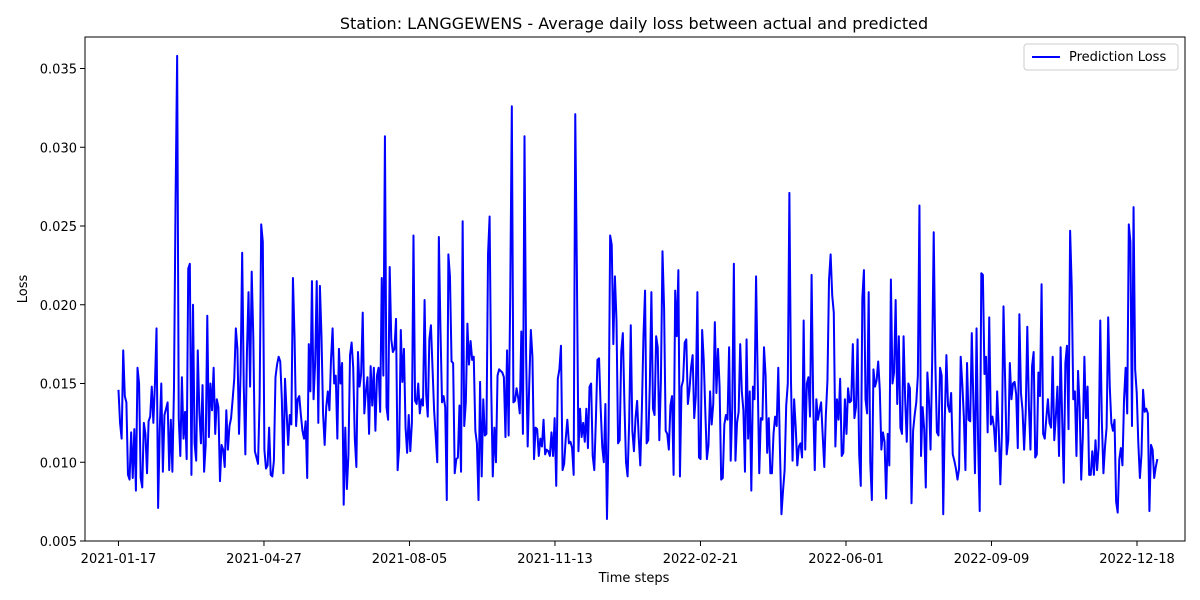 Image resolution: width=1200 pixels, height=600 pixels. Describe the element at coordinates (119, 559) in the screenshot. I see `x-tick-label: 2021-01-17` at that location.